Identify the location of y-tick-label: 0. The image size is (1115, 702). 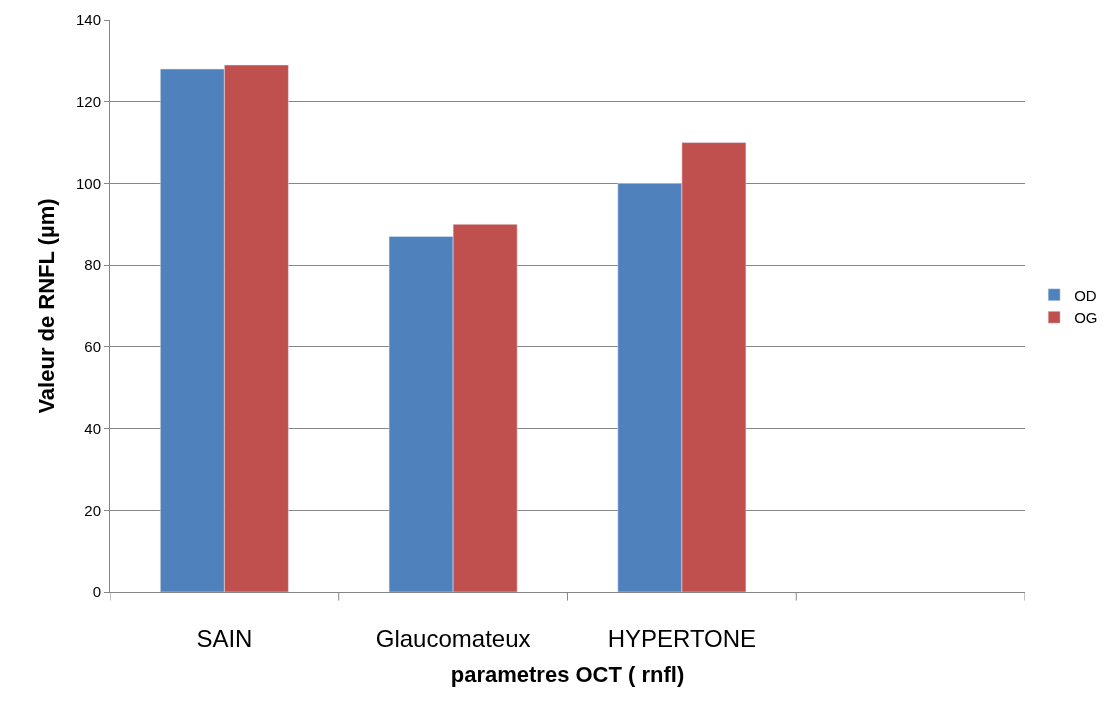
(96, 592).